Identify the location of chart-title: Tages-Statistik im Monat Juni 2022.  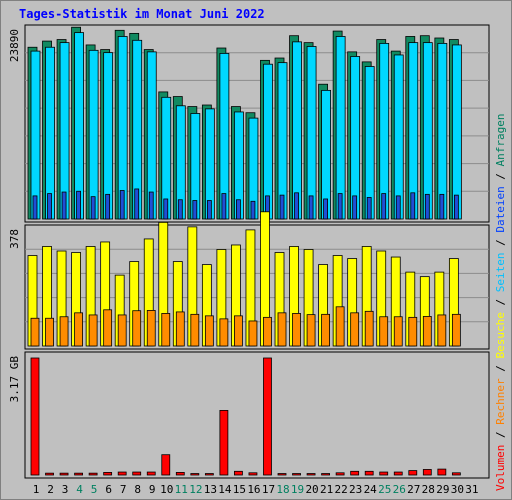
(142, 14).